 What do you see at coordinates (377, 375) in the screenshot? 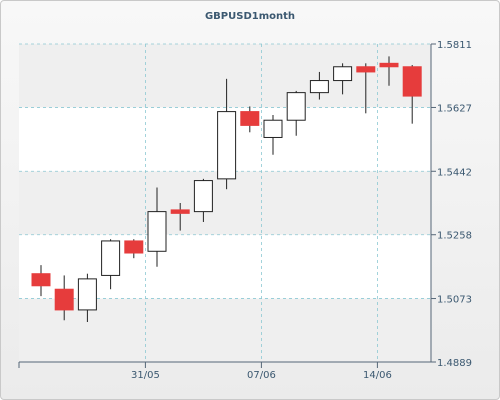
I see `x-tick-label: 14/06` at bounding box center [377, 375].